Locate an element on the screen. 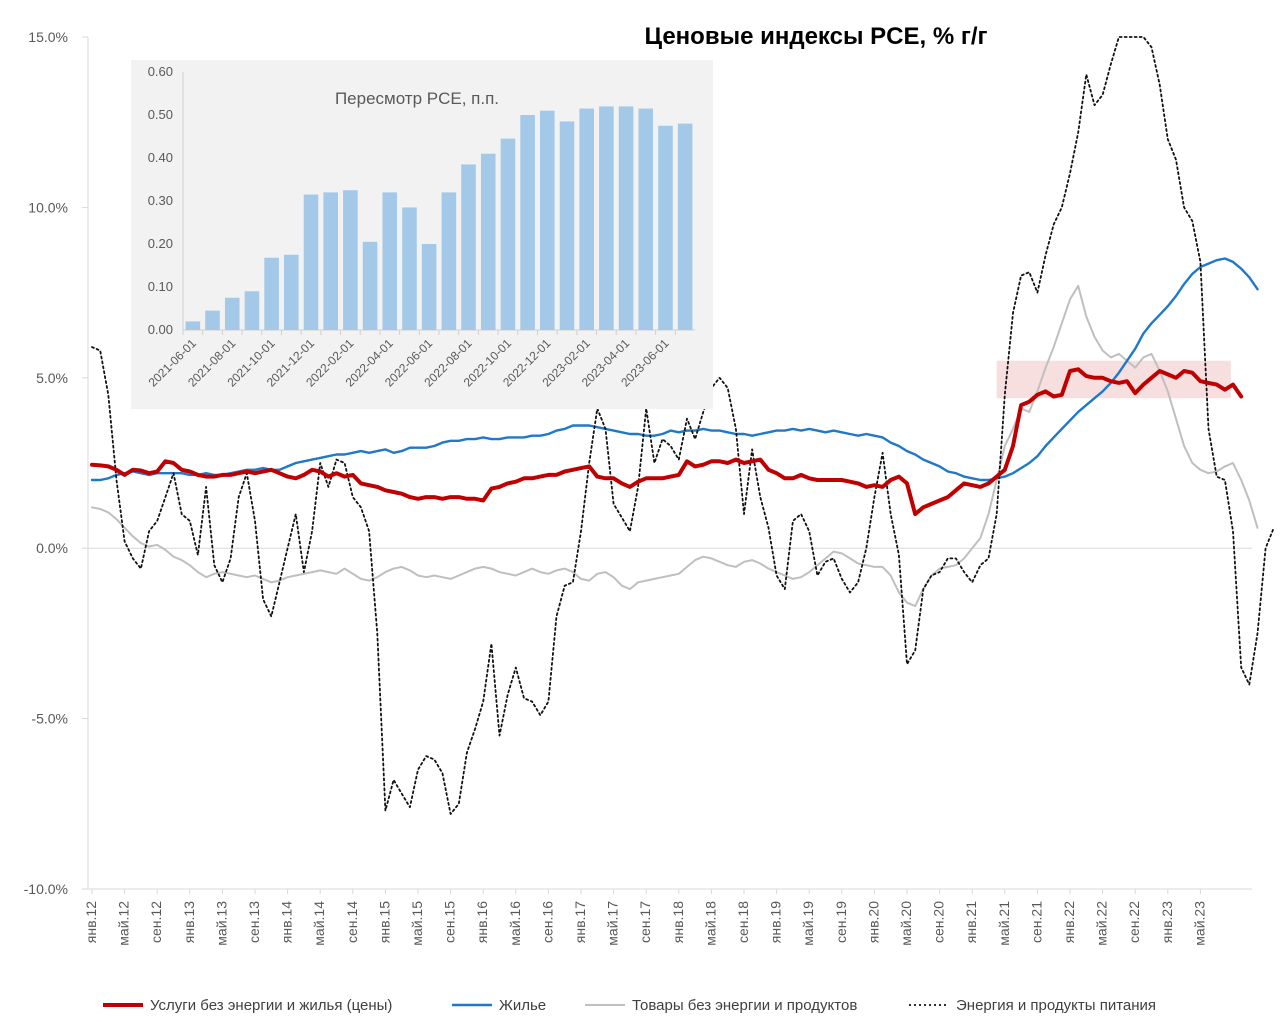 Image resolution: width=1280 pixels, height=1032 pixels. x-tick-label: янв.21 is located at coordinates (971, 922).